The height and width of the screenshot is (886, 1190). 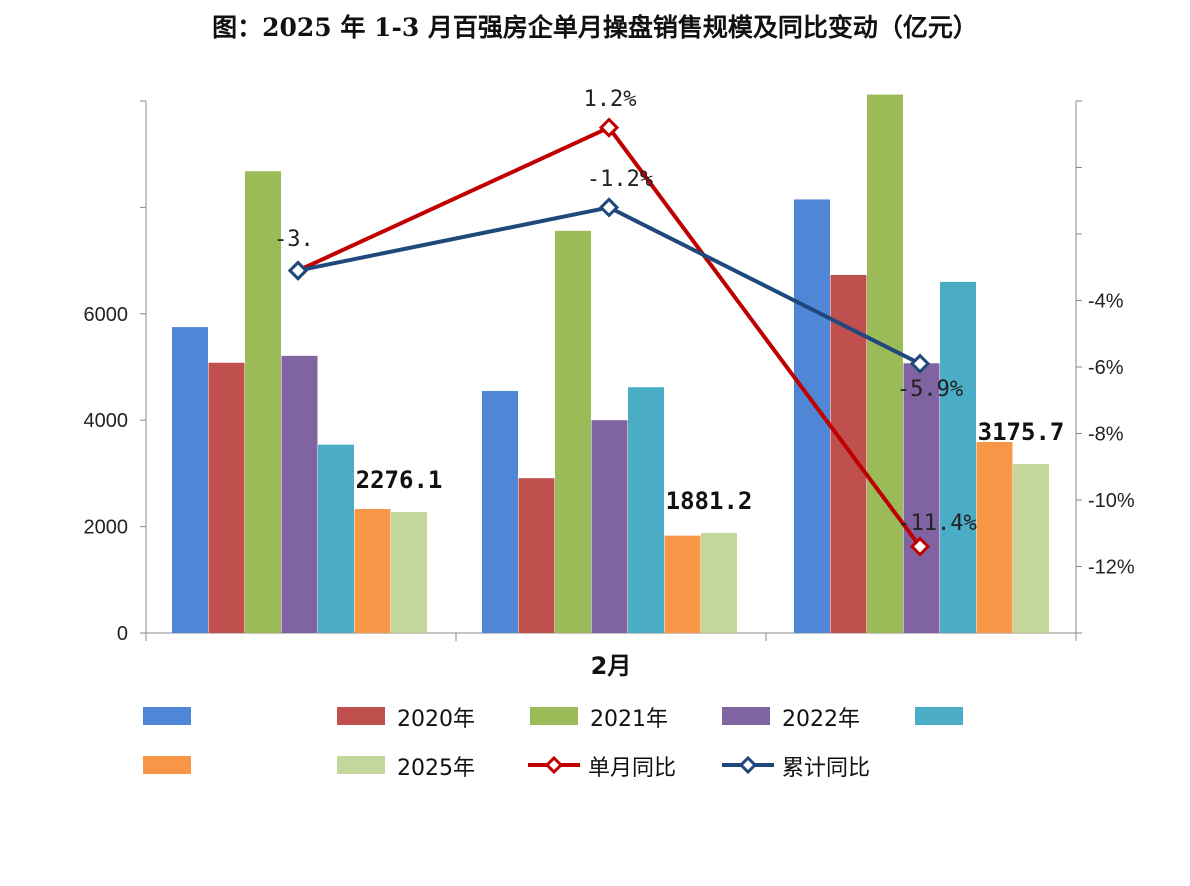 What do you see at coordinates (930, 389) in the screenshot?
I see `line-data-label: -5.9%` at bounding box center [930, 389].